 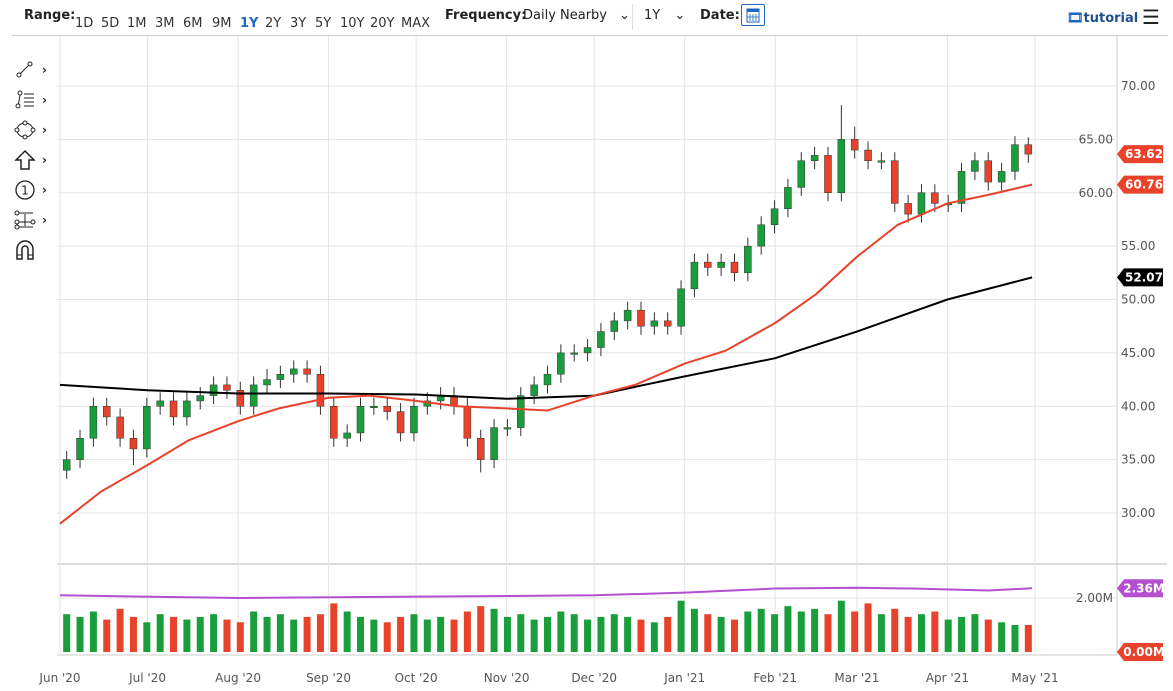 What do you see at coordinates (632, 17) in the screenshot?
I see `divider` at bounding box center [632, 17].